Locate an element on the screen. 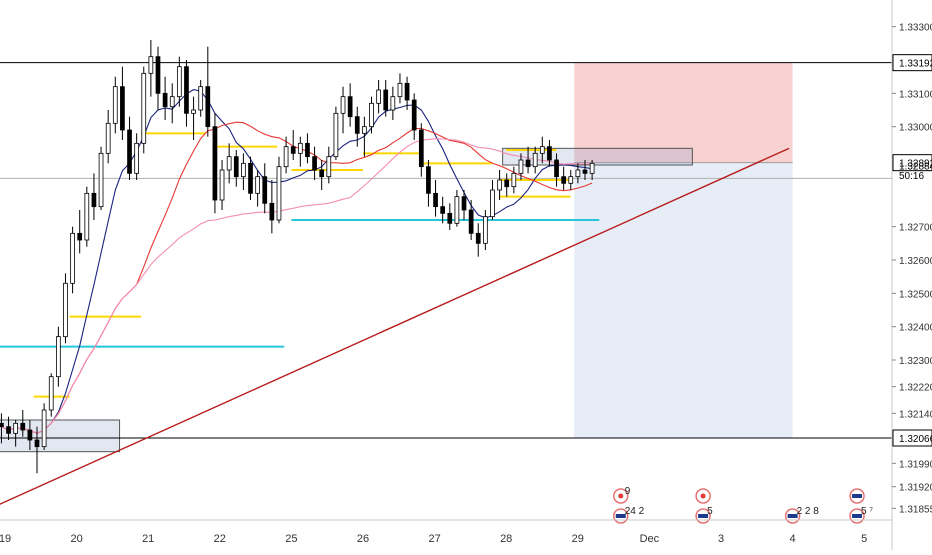  y-tick-label-2: 1.33000 is located at coordinates (915, 128).